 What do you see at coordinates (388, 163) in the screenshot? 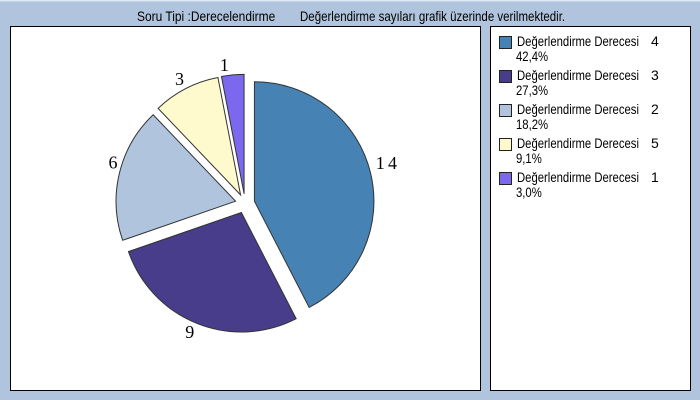
I see `svg-text: 14` at bounding box center [388, 163].